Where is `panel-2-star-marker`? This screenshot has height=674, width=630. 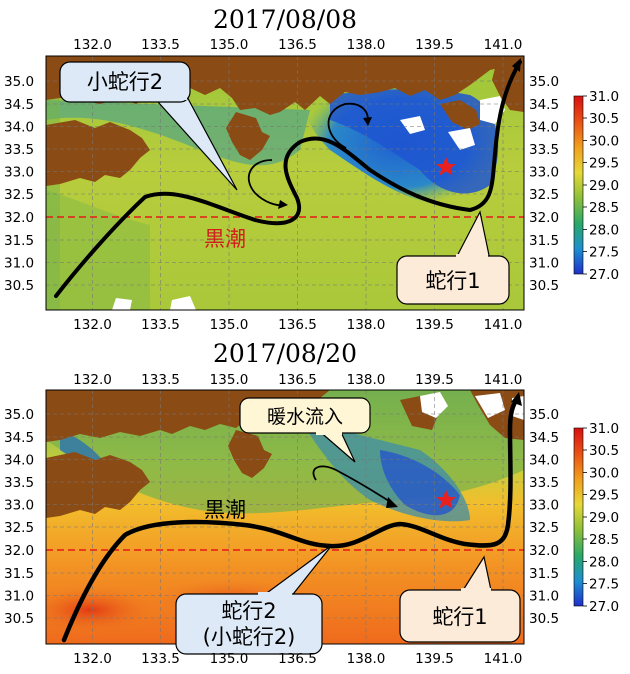 panel-2-star-marker is located at coordinates (446, 499).